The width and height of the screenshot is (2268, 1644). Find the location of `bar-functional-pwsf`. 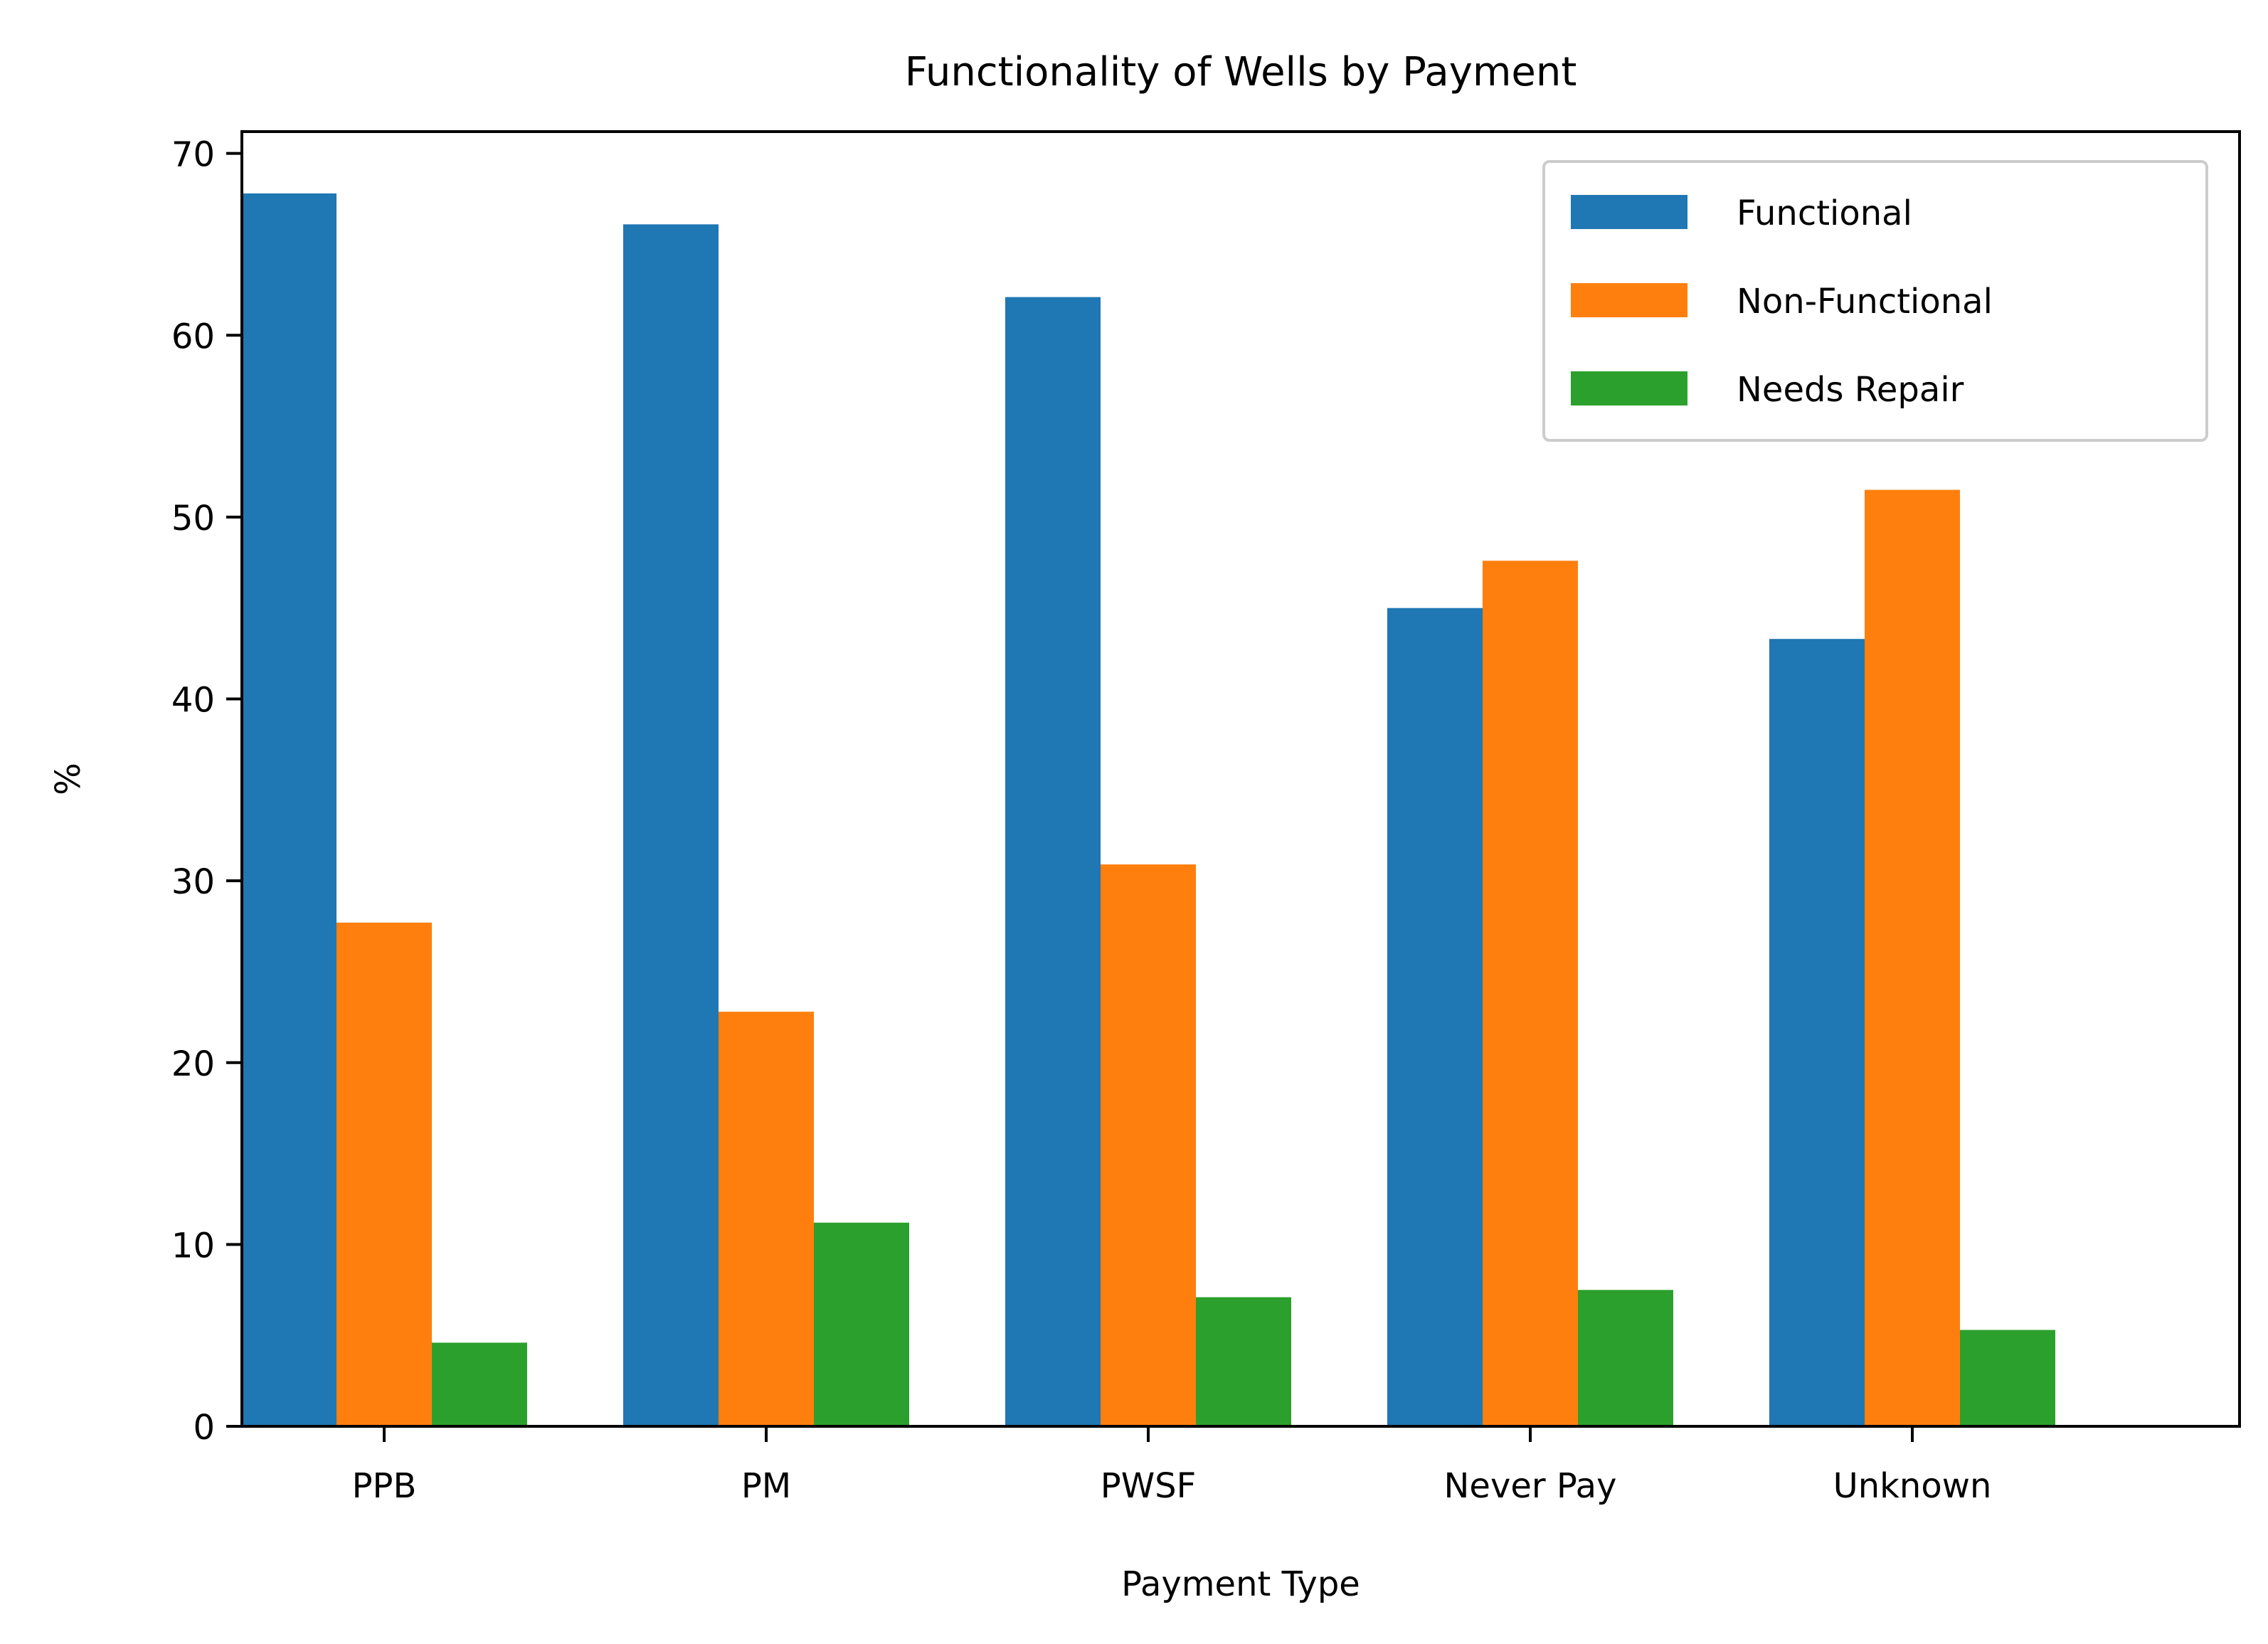

bar-functional-pwsf is located at coordinates (1053, 862).